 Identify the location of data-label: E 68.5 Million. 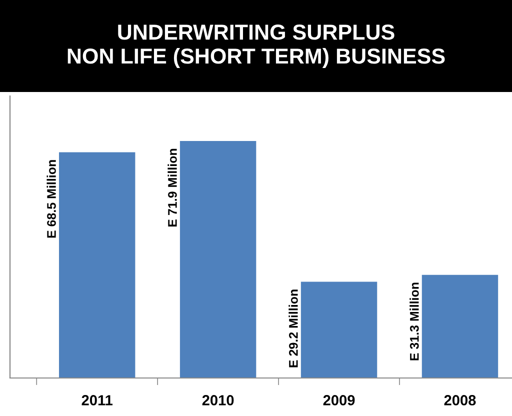
(51, 199).